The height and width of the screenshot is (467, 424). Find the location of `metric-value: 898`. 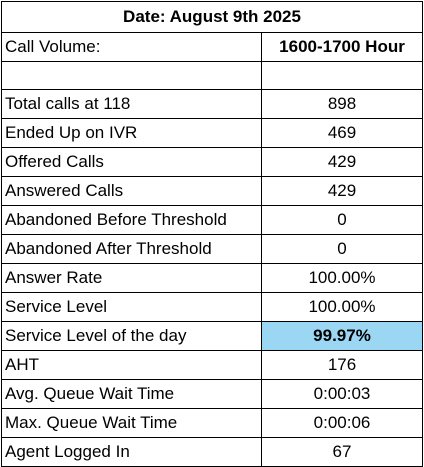

metric-value: 898 is located at coordinates (342, 104).